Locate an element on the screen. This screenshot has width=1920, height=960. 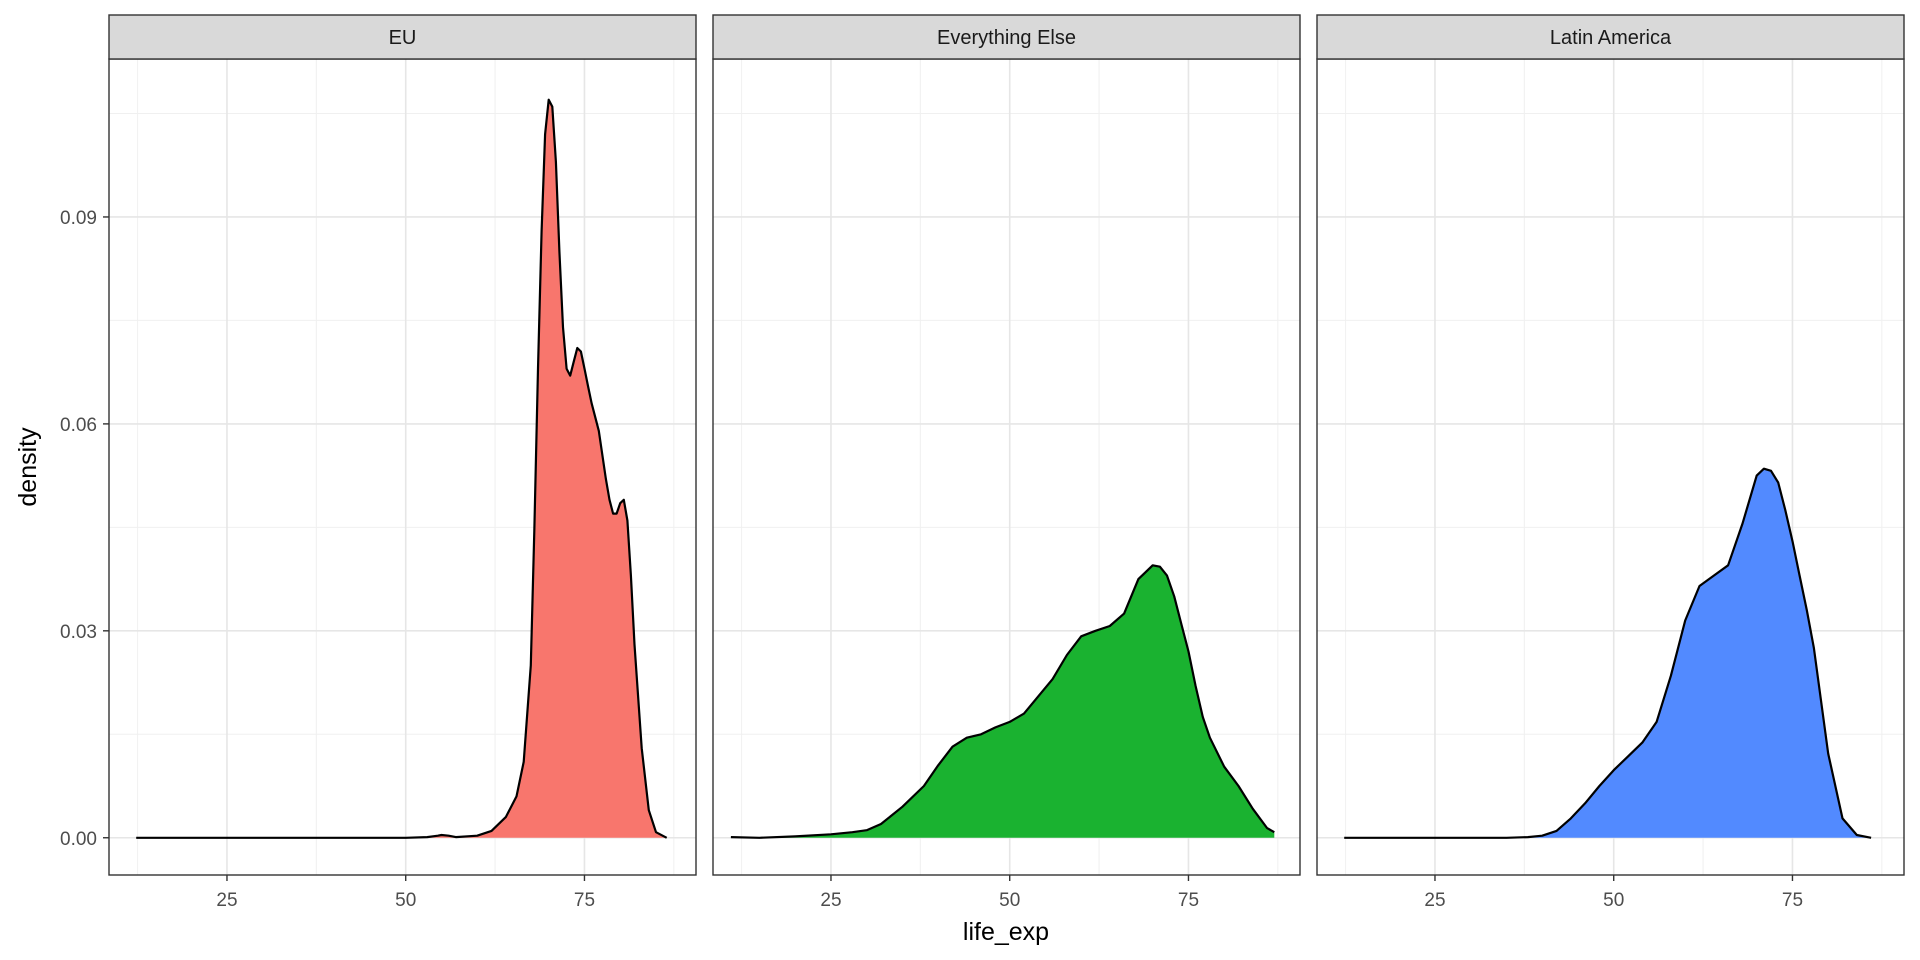
x-axis-3: 25 50 75 is located at coordinates (1613, 893).